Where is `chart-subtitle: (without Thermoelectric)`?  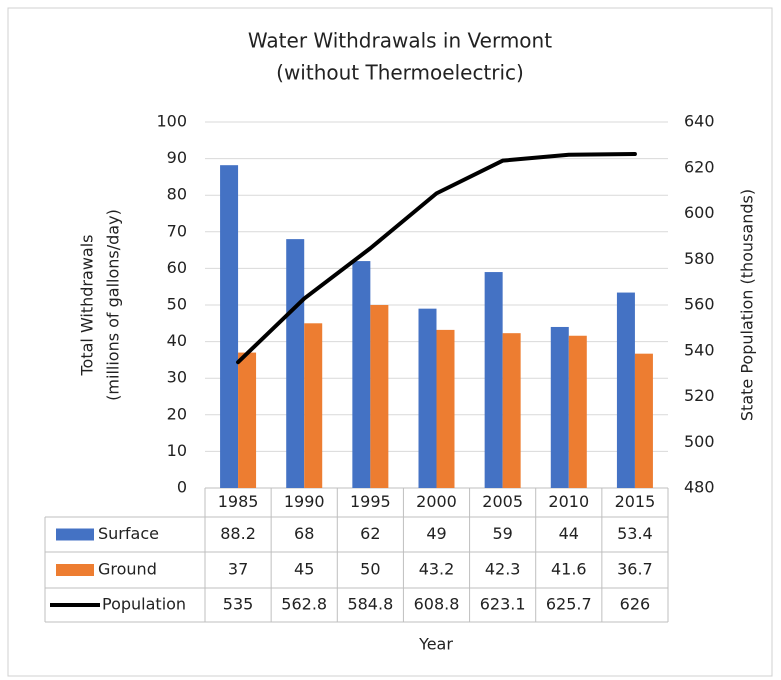 chart-subtitle: (without Thermoelectric) is located at coordinates (400, 73).